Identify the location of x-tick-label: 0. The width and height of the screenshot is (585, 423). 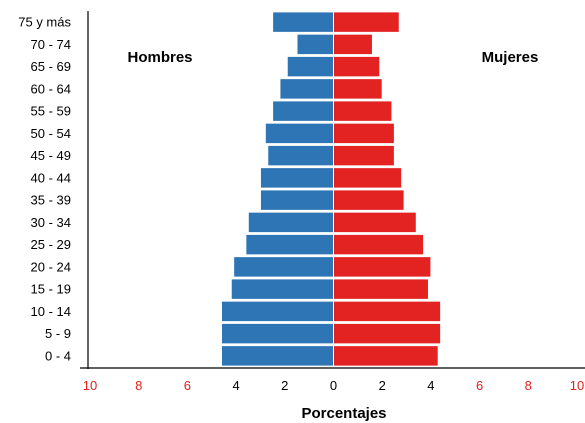
(333, 385).